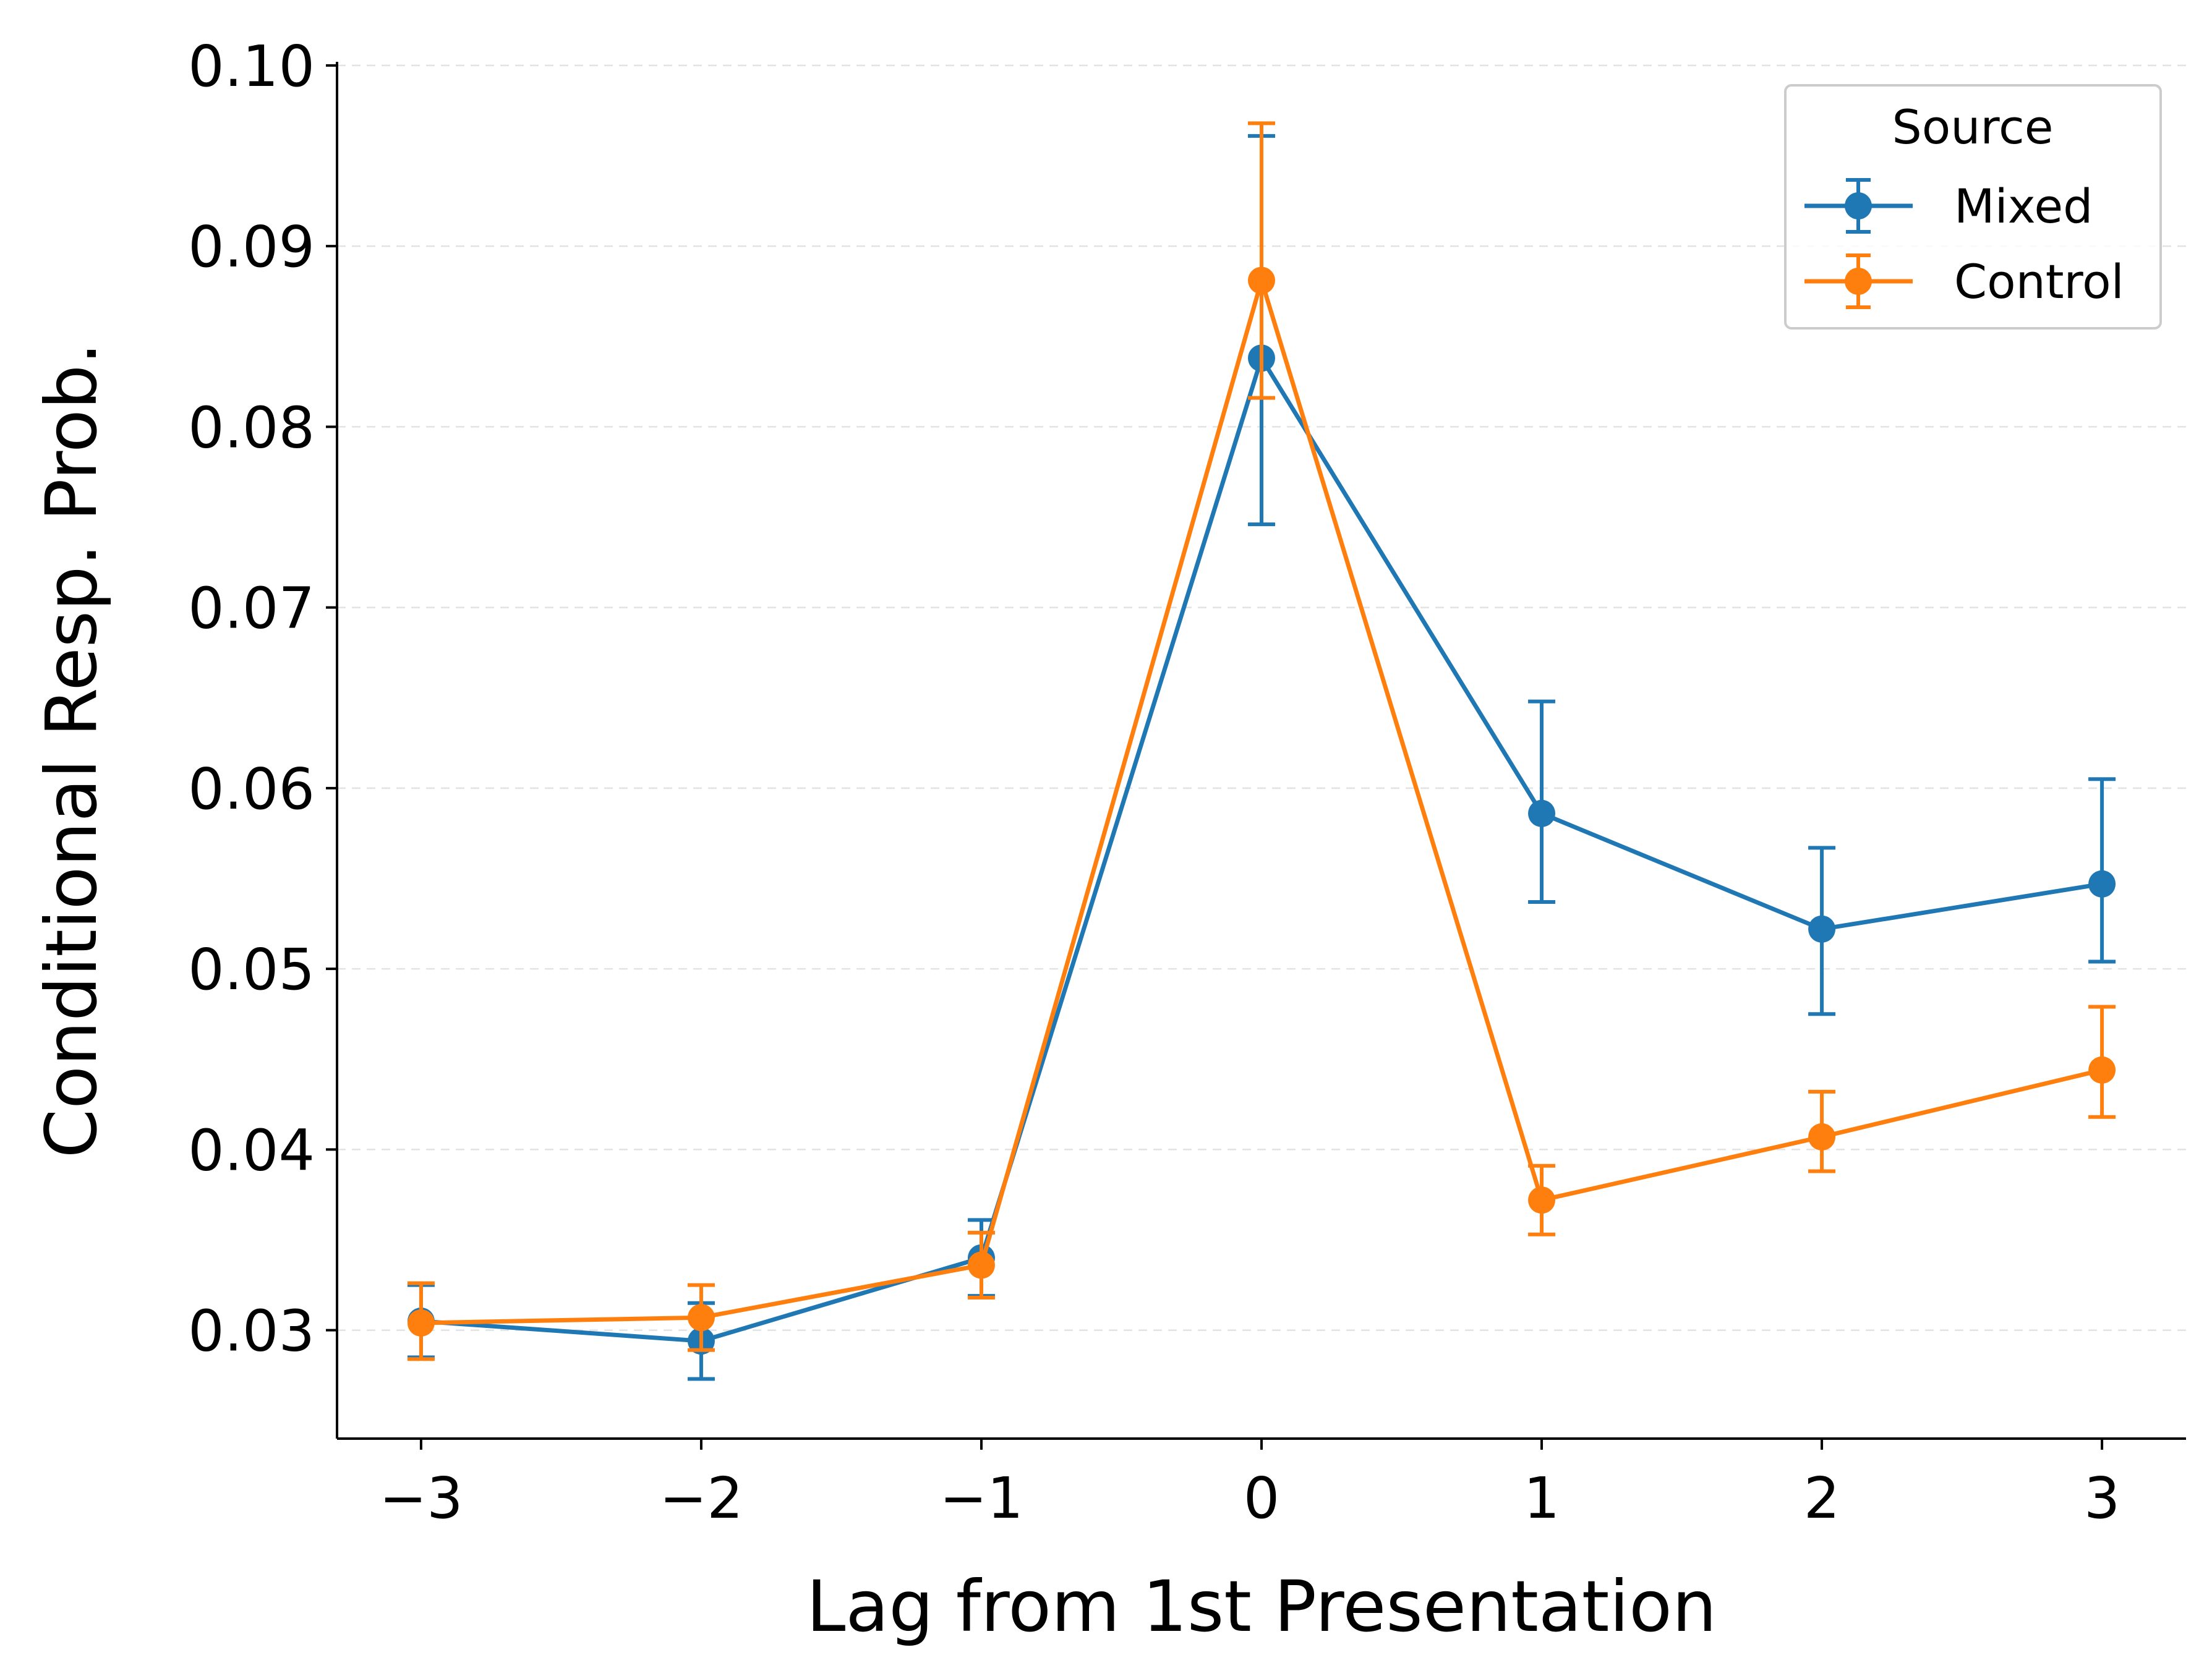 Image resolution: width=2212 pixels, height=1676 pixels. I want to click on x-tick-label: −2, so click(701, 1498).